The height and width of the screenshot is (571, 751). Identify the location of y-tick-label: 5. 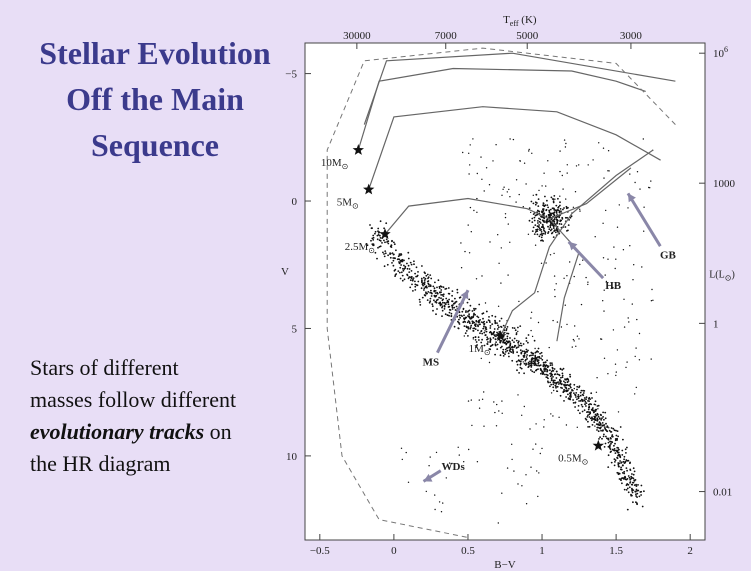
(295, 329).